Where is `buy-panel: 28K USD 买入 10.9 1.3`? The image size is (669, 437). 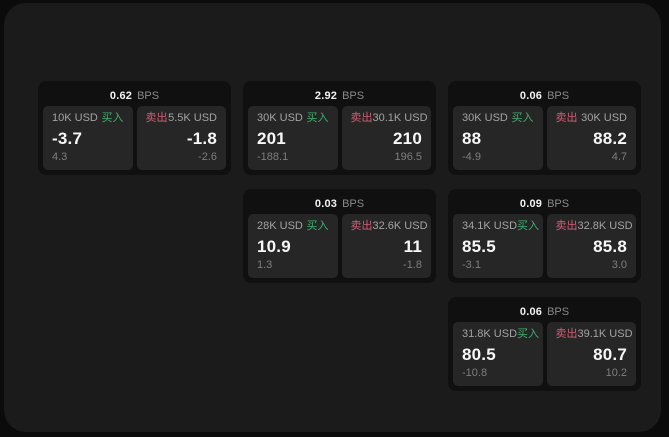
buy-panel: 28K USD 买入 10.9 1.3 is located at coordinates (293, 246).